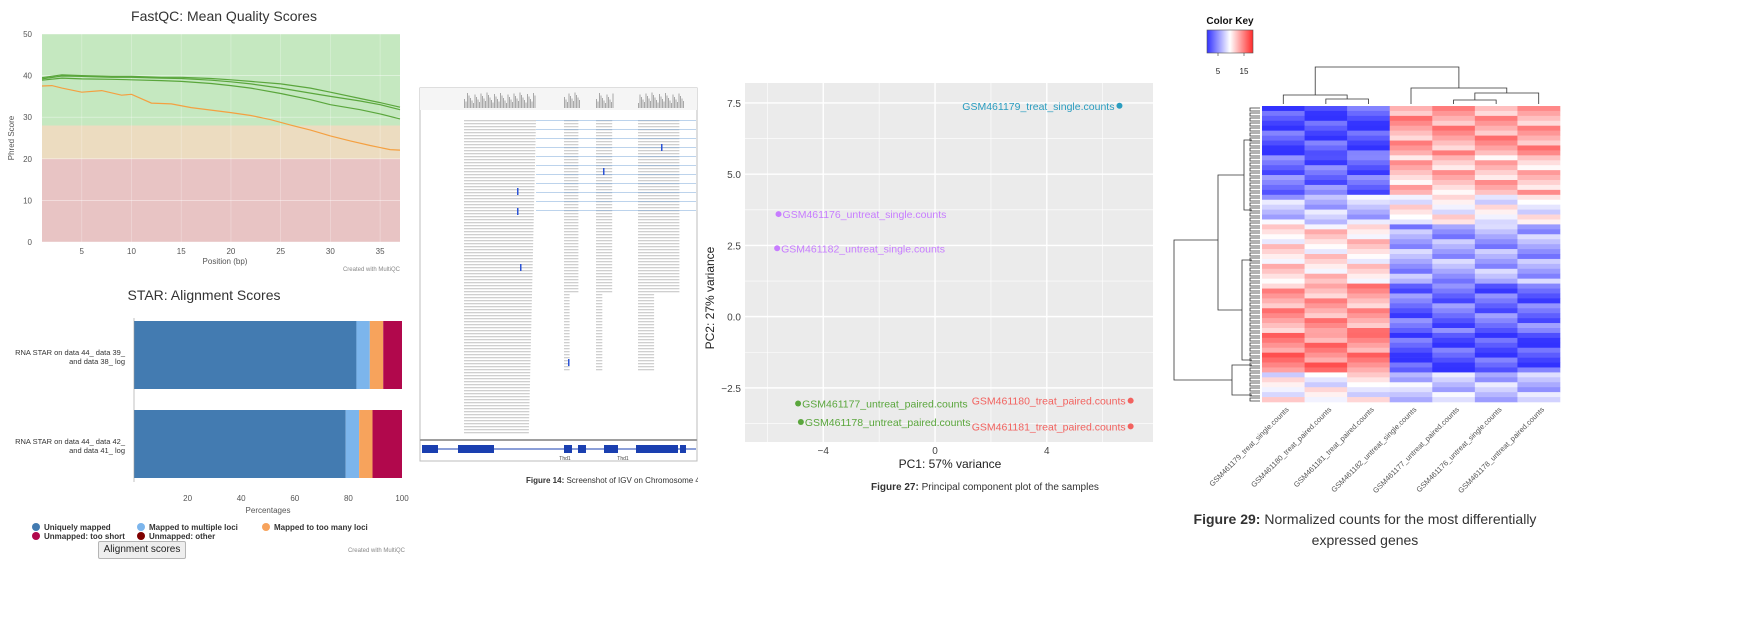  Describe the element at coordinates (352, 444) in the screenshot. I see `star-bar-segment` at that location.